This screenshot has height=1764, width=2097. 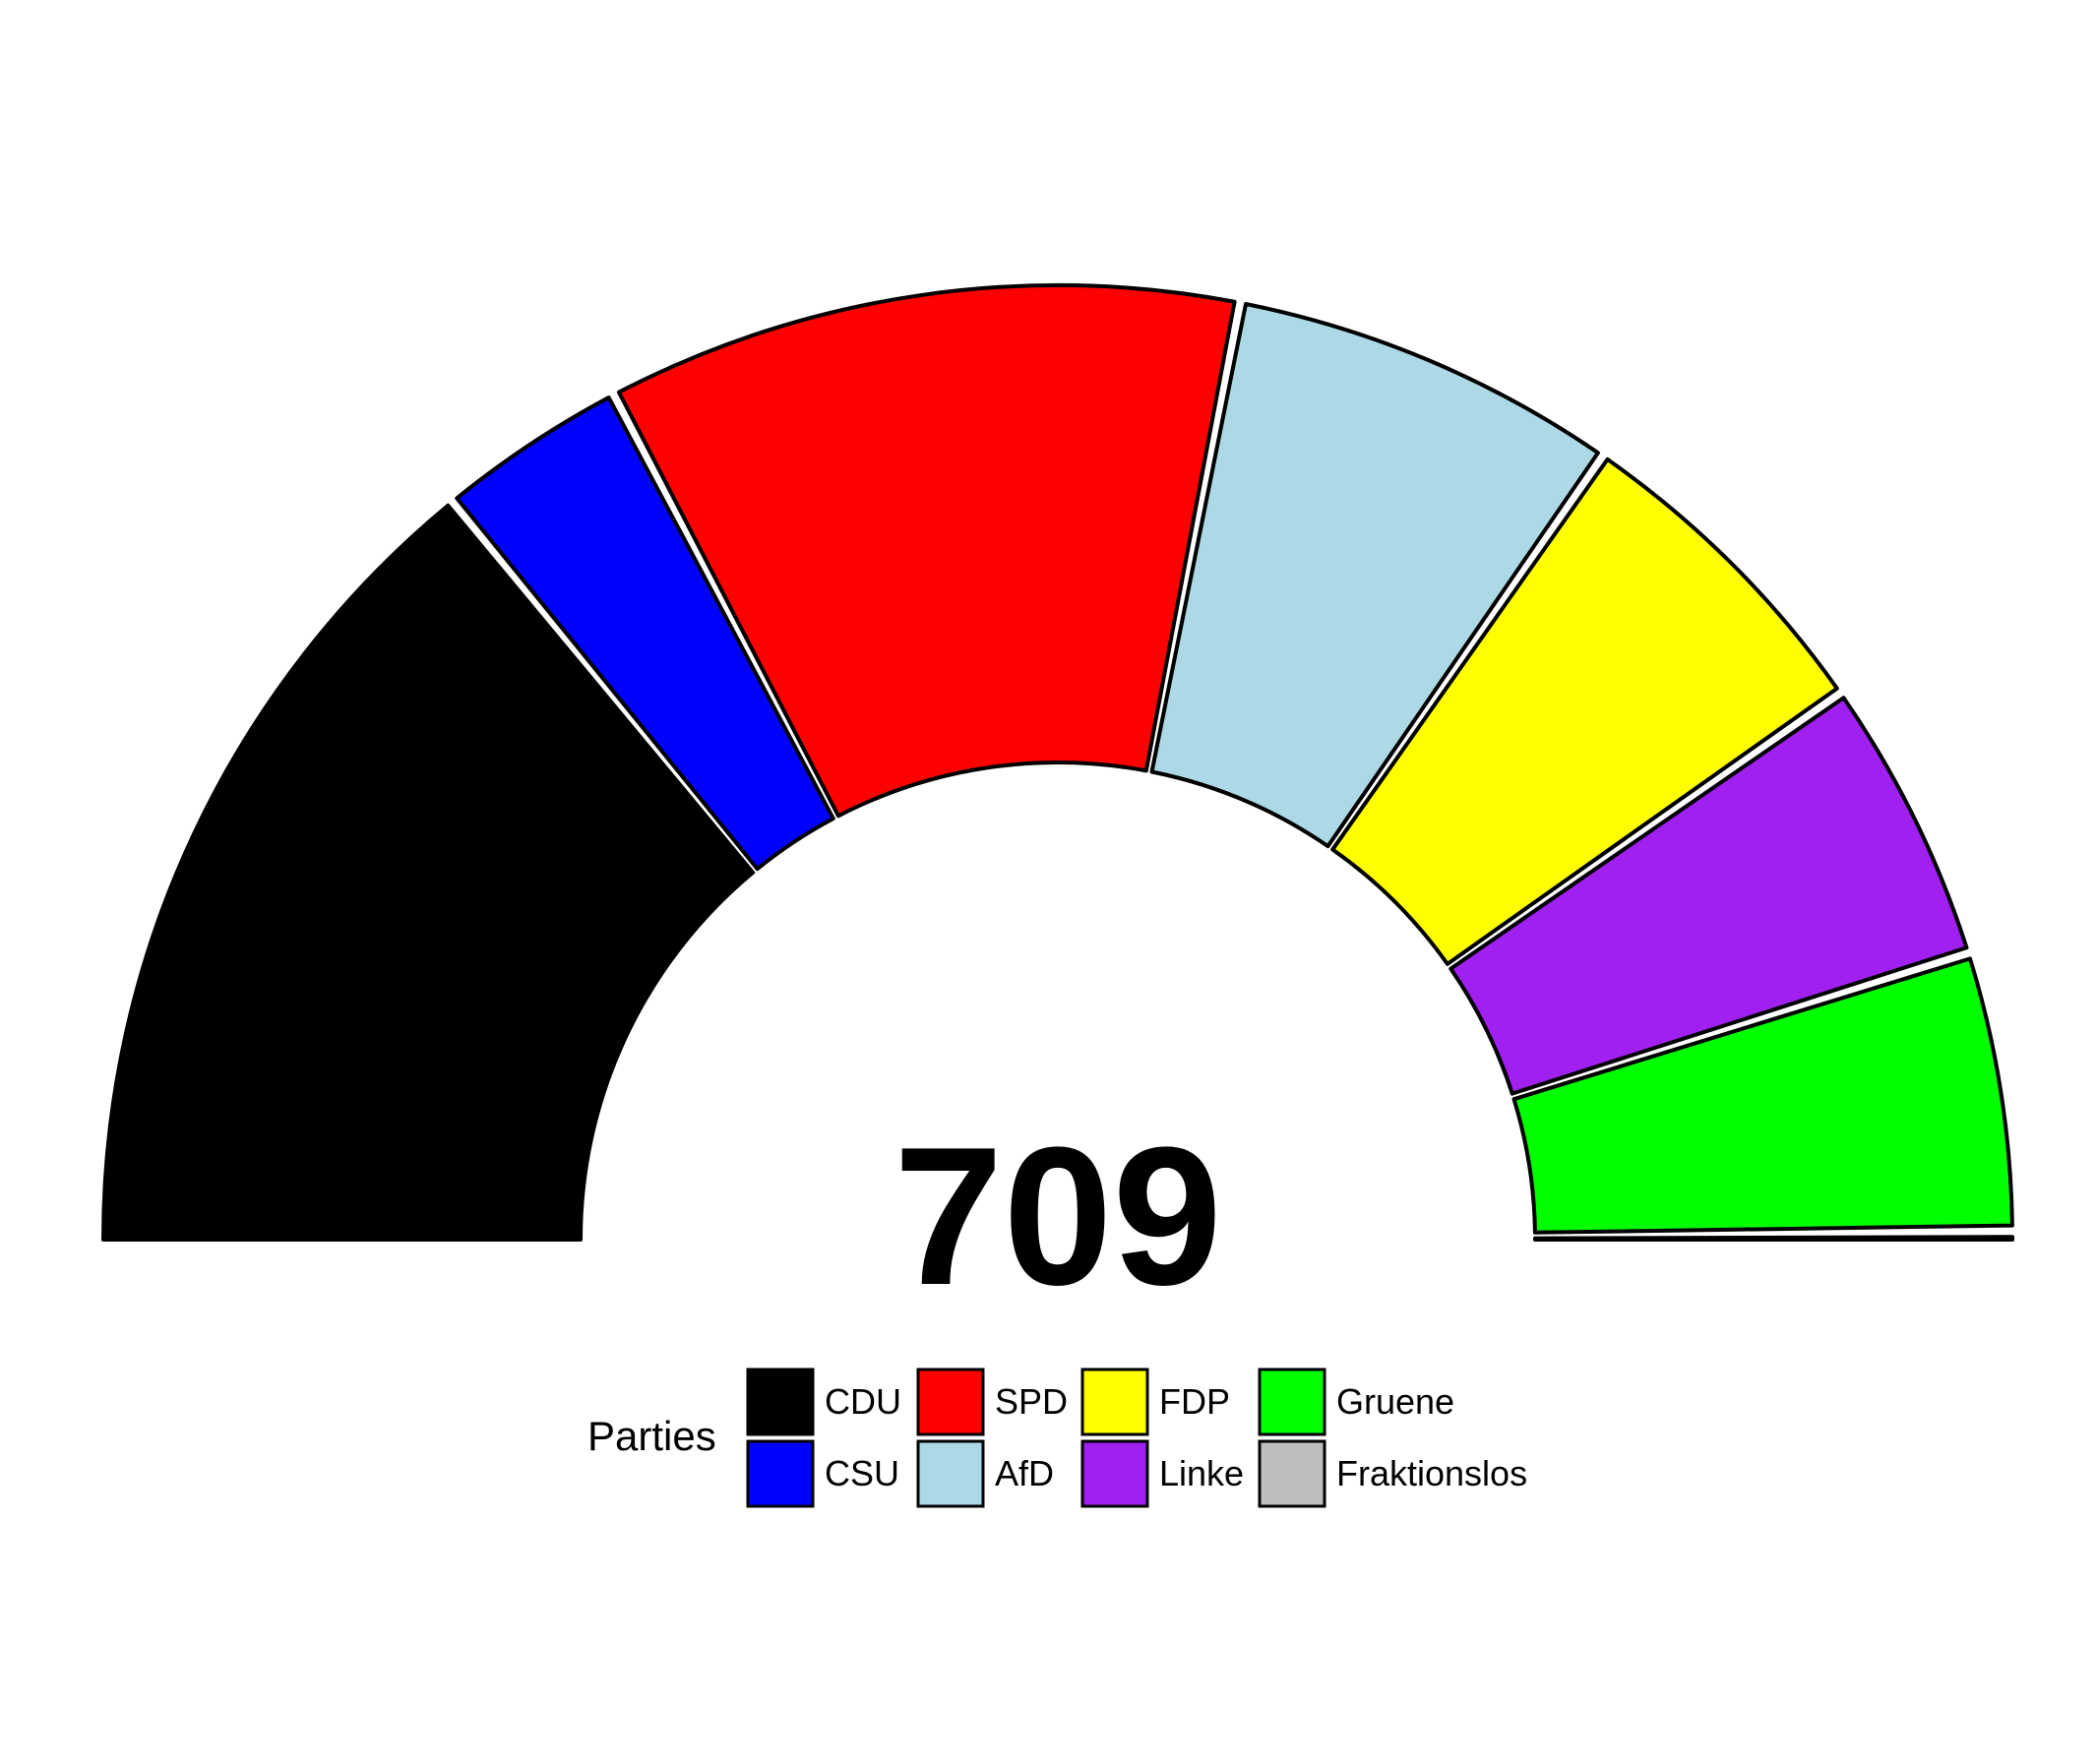 I want to click on legend-label-fraktionslos: Fraktionslos, so click(x=1431, y=1473).